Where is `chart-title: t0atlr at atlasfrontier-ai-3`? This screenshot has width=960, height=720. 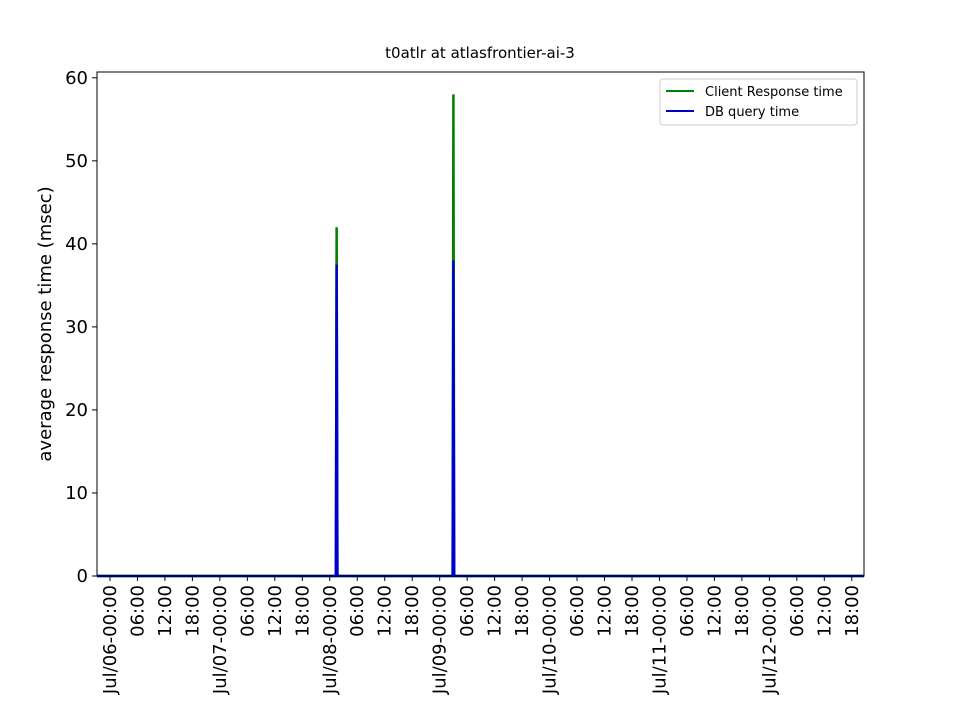 chart-title: t0atlr at atlasfrontier-ai-3 is located at coordinates (480, 53).